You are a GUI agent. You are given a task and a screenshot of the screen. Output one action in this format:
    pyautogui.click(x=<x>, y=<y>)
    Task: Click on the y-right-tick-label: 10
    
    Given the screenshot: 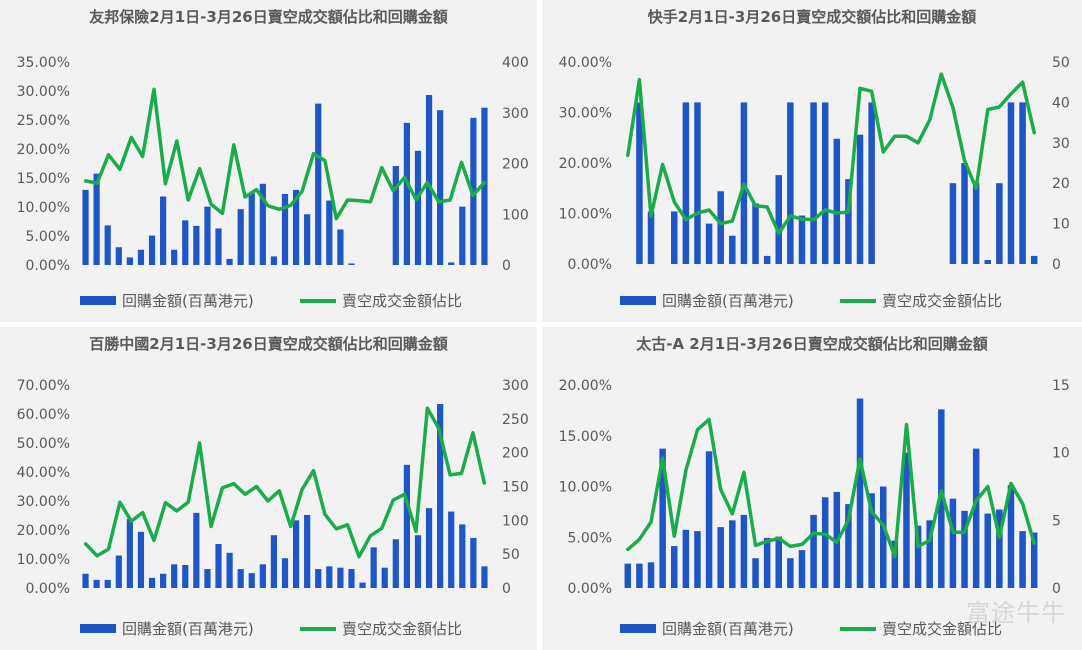 What is the action you would take?
    pyautogui.click(x=1061, y=225)
    